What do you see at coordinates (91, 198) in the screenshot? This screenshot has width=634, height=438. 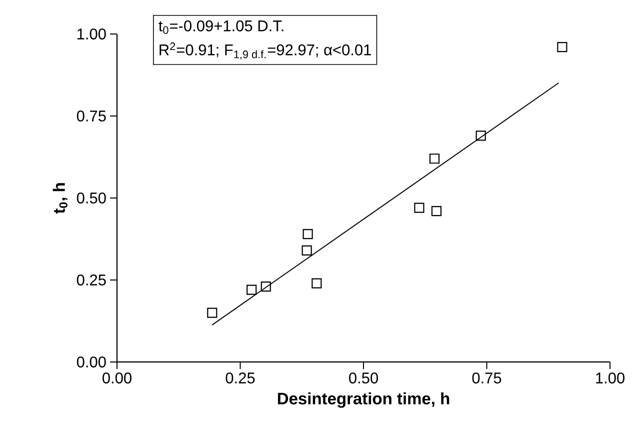 I see `y-tick-label: 0.50` at bounding box center [91, 198].